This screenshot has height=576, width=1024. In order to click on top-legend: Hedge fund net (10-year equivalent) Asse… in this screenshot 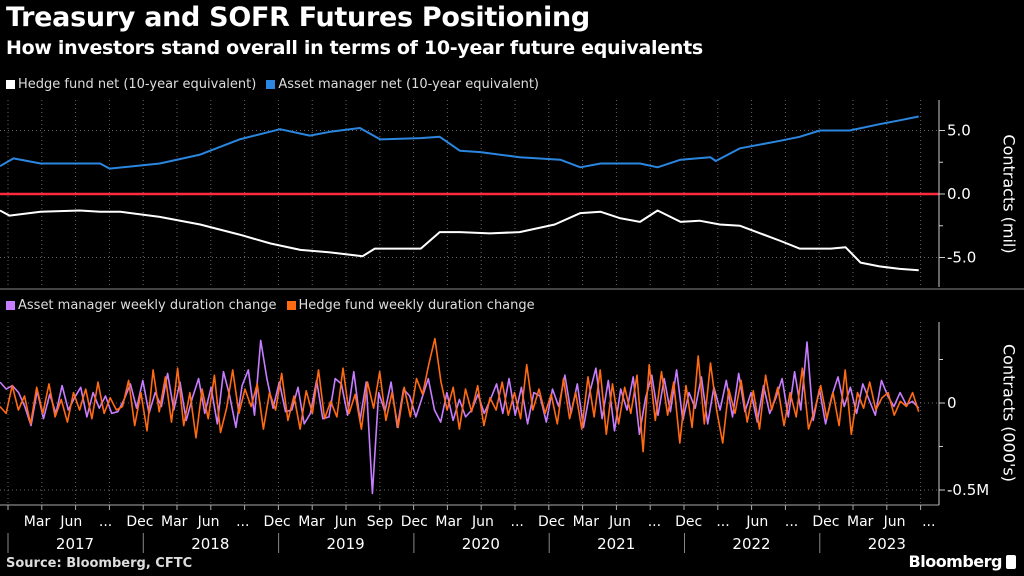, I will do `click(272, 84)`.